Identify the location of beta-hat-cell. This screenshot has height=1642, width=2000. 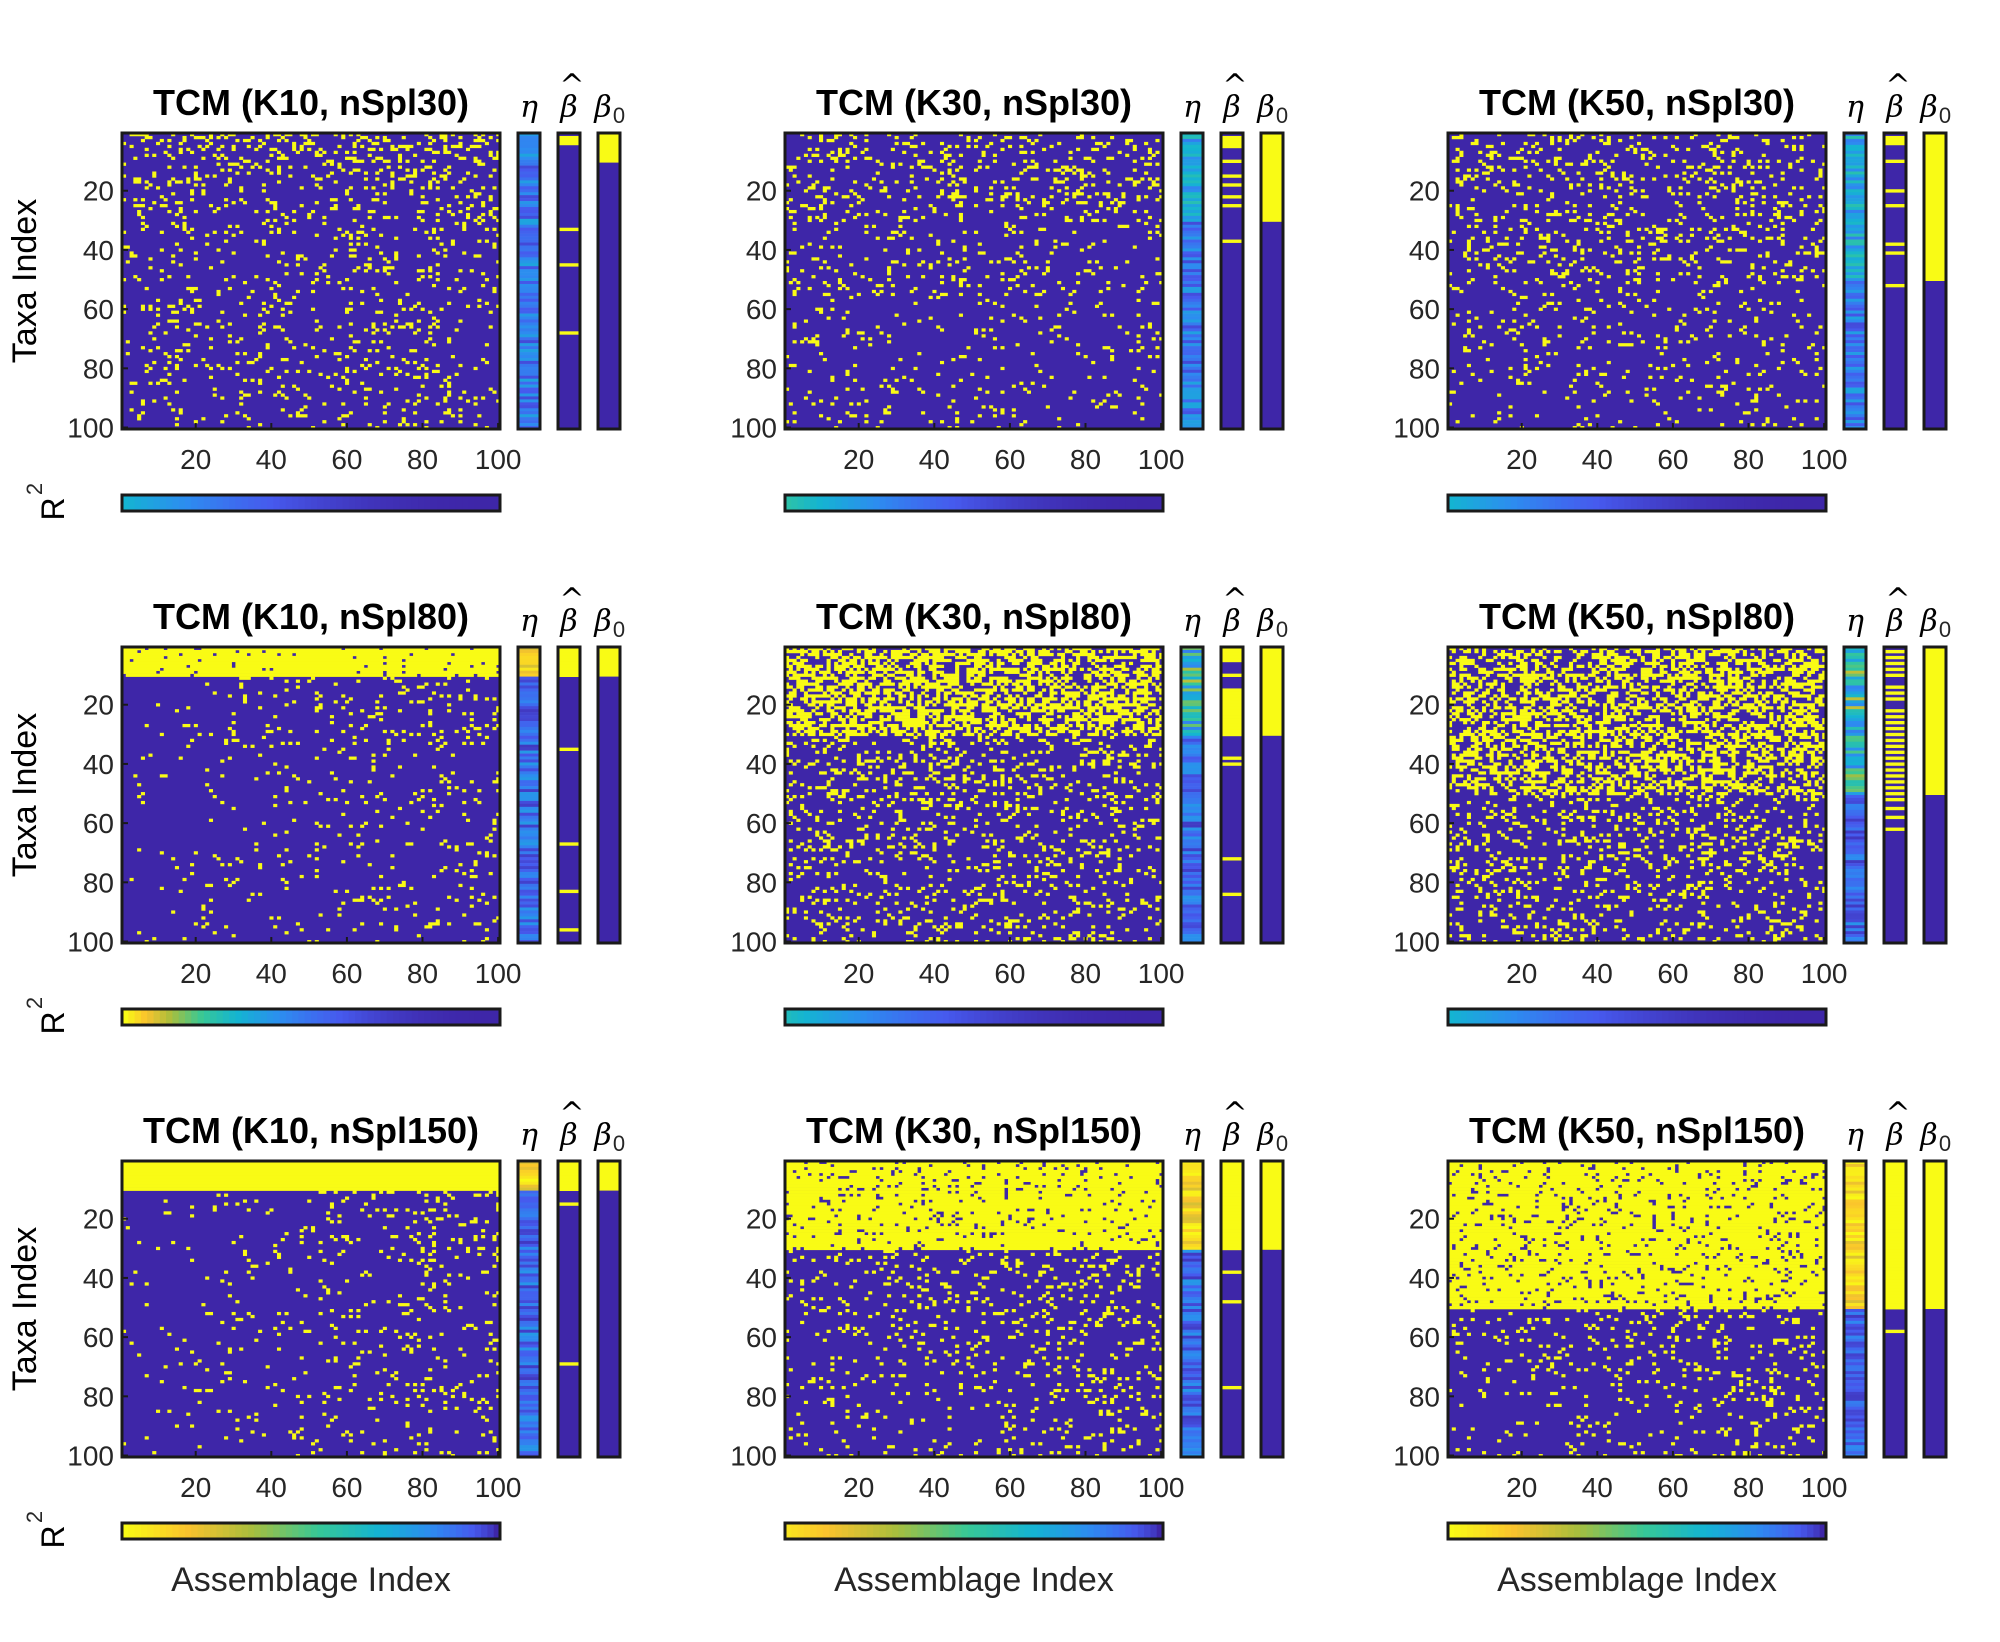
(1895, 140).